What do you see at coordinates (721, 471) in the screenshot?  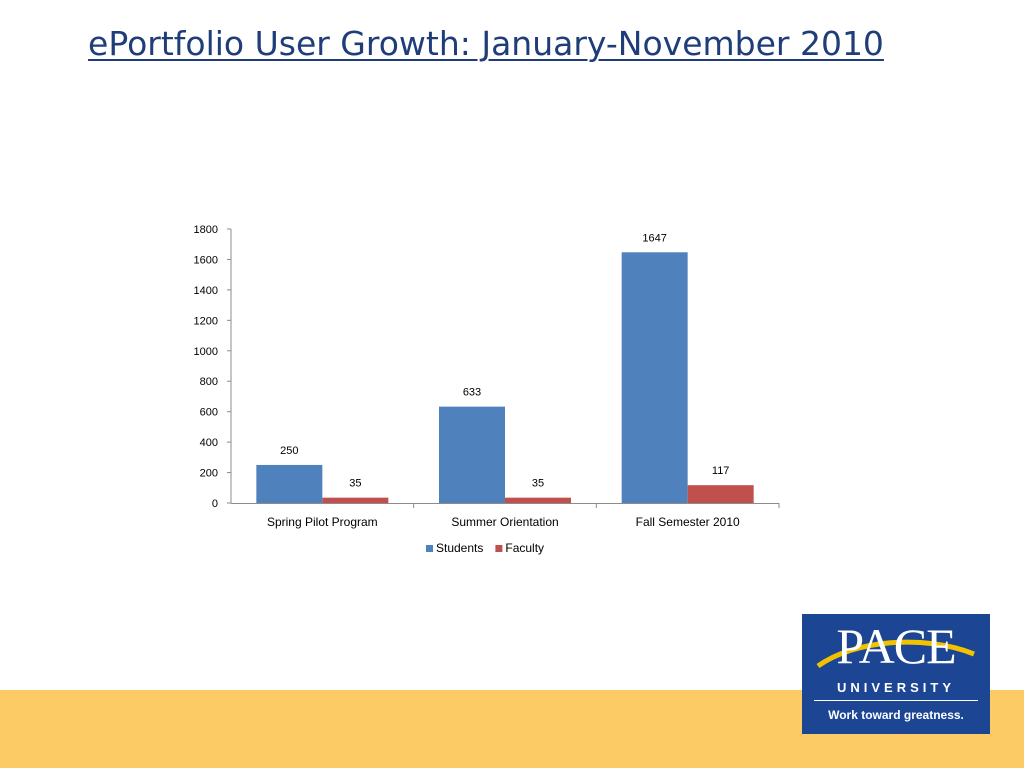 I see `data-label: 117` at bounding box center [721, 471].